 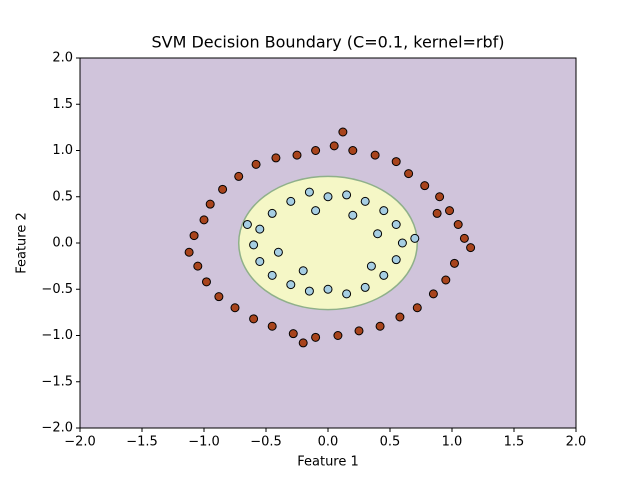 I want to click on x-axis-label: Feature 1, so click(x=328, y=462).